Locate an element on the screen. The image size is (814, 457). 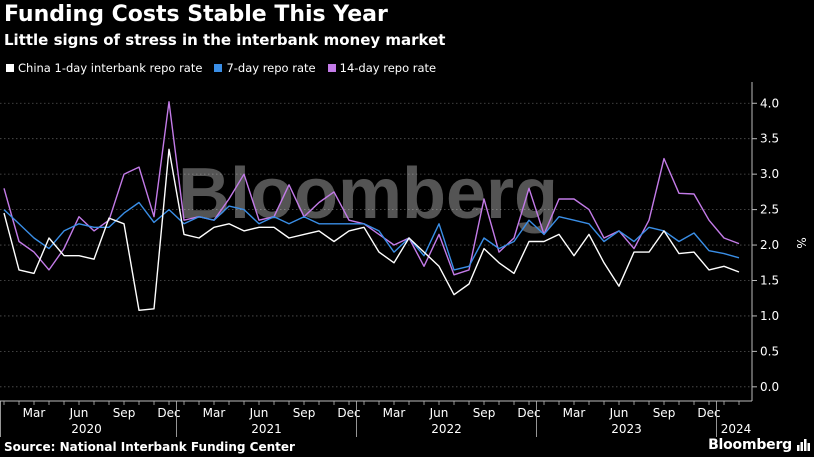
legend-swatch-7day is located at coordinates (218, 68).